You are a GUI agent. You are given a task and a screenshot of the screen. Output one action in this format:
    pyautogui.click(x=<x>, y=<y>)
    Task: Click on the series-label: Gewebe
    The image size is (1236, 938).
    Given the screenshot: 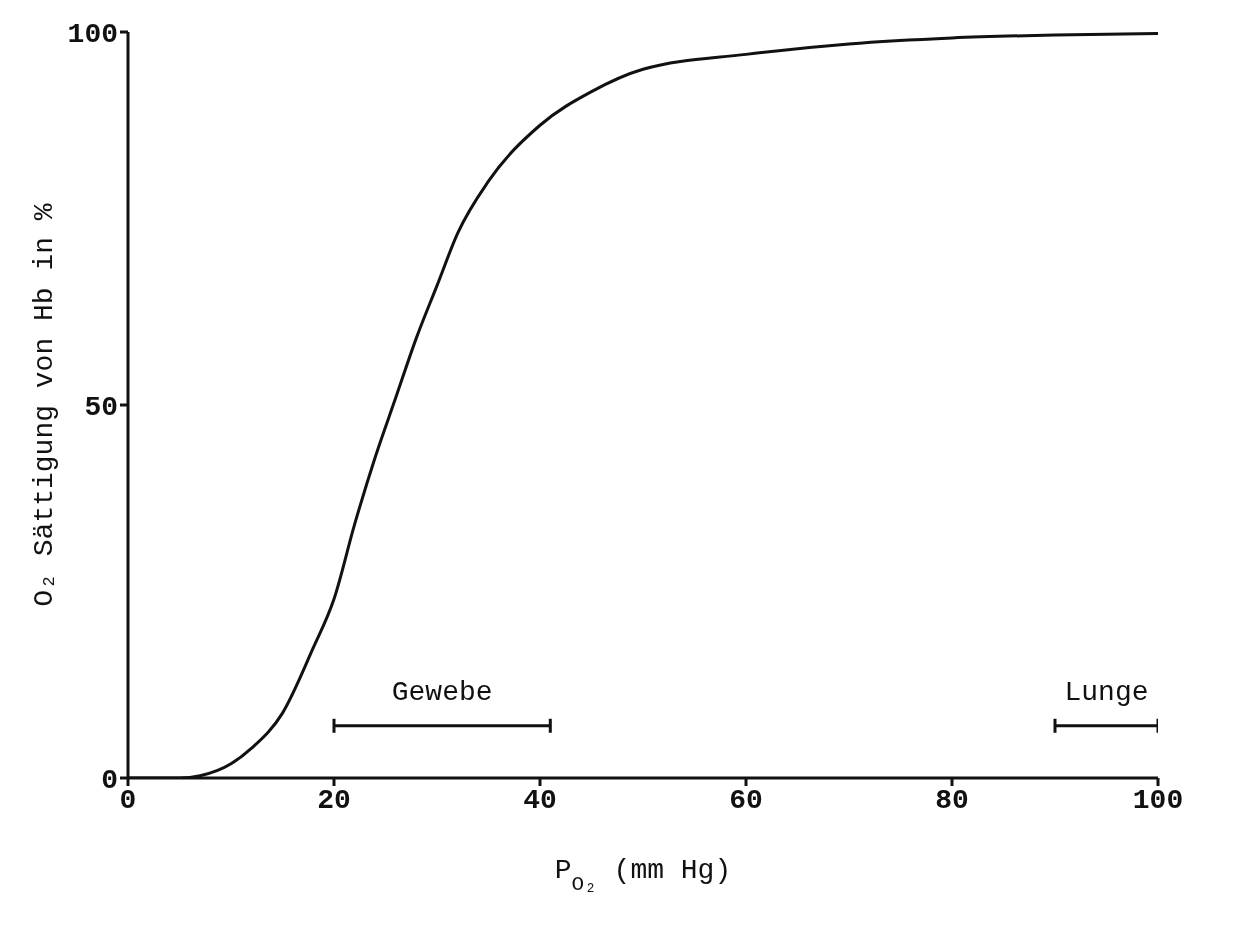 What is the action you would take?
    pyautogui.click(x=442, y=692)
    